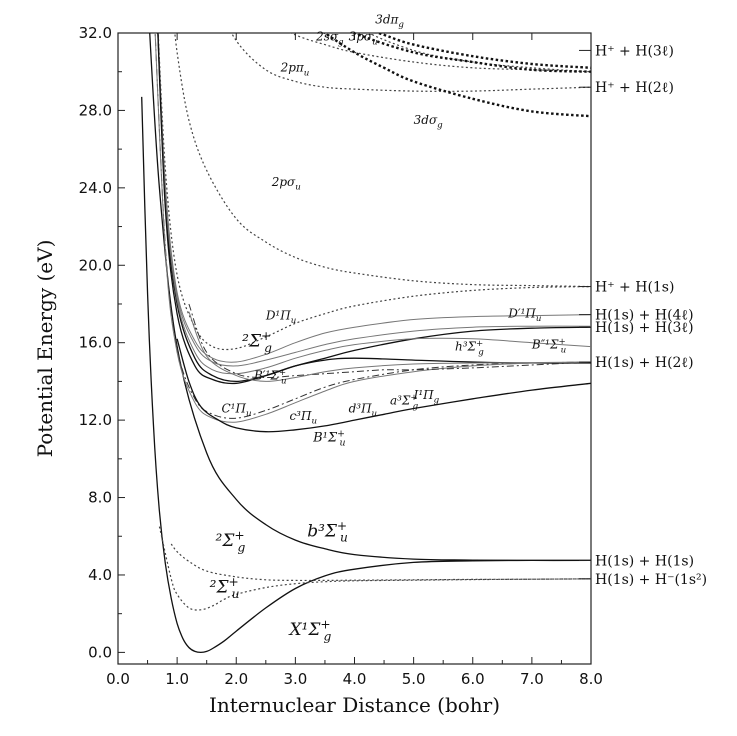 This screenshot has width=737, height=736. I want to click on curve-label-1: 3pσu, so click(363, 39).